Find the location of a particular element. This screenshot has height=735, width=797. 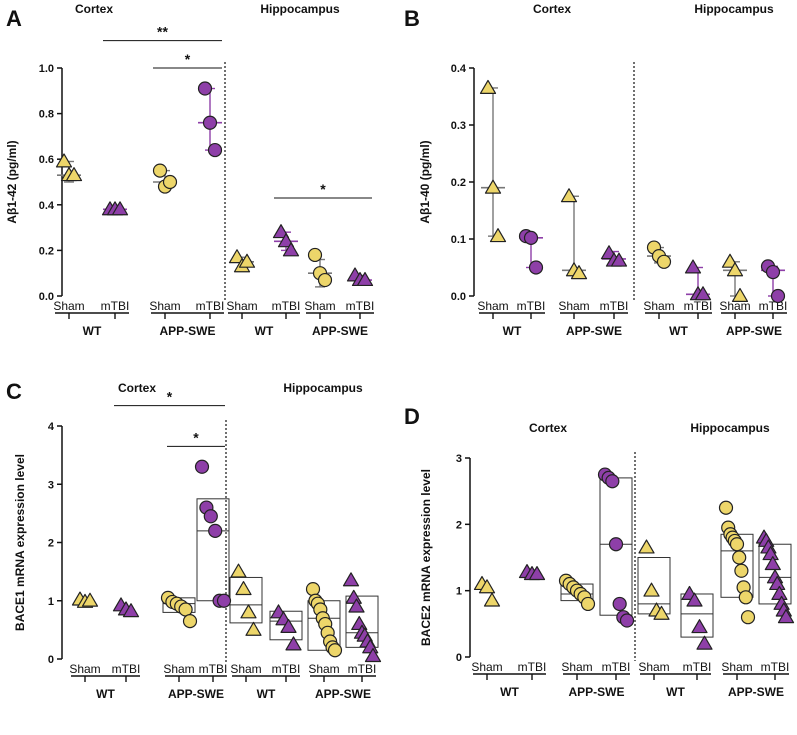

panel-letter: D is located at coordinates (412, 416).